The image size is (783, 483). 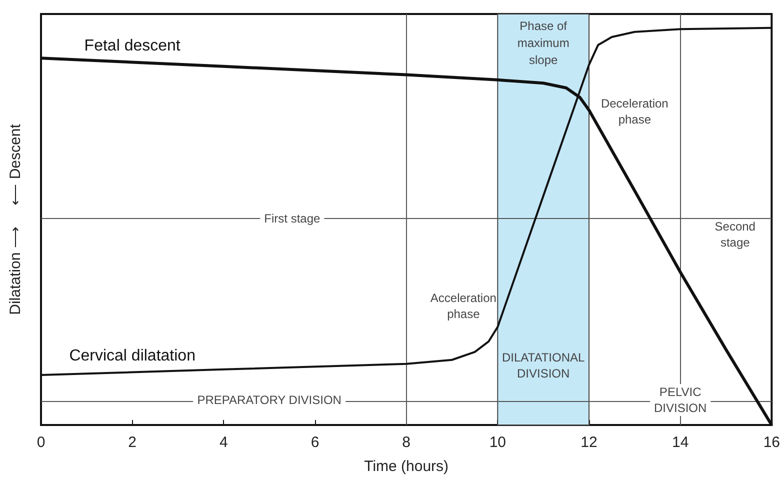 I want to click on x-tick-label: 2, so click(x=132, y=442).